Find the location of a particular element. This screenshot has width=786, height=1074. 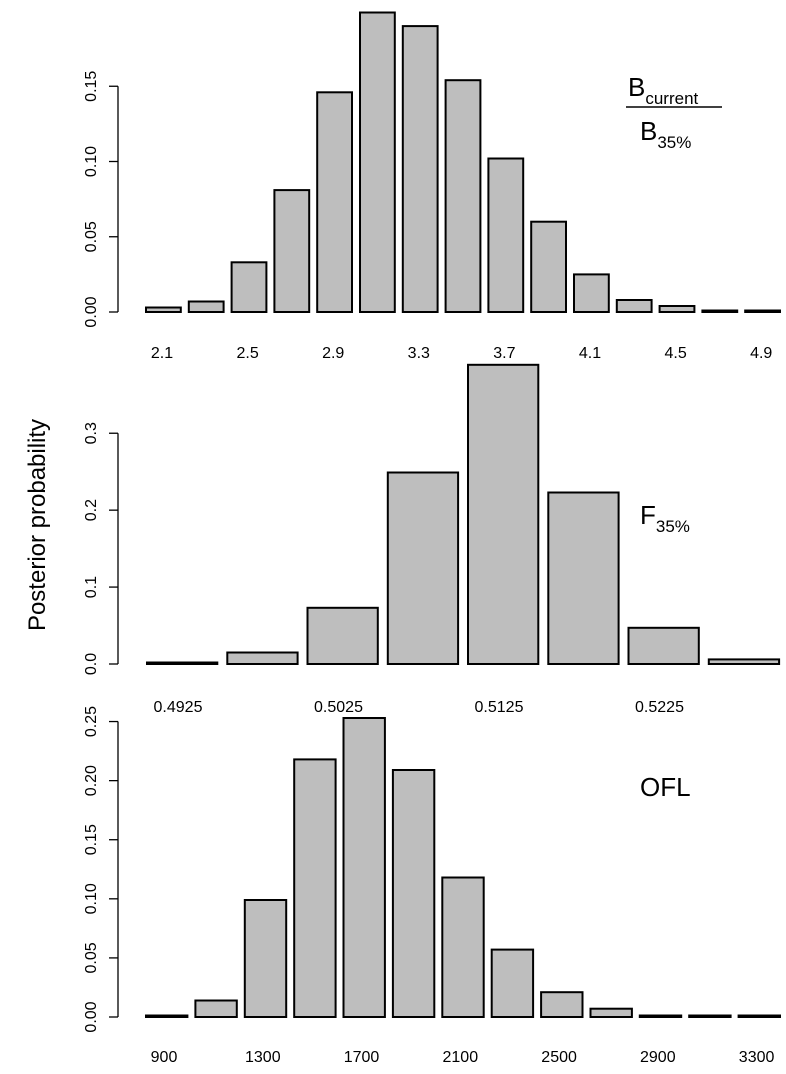

x-tick-label: 2.5 is located at coordinates (247, 353).